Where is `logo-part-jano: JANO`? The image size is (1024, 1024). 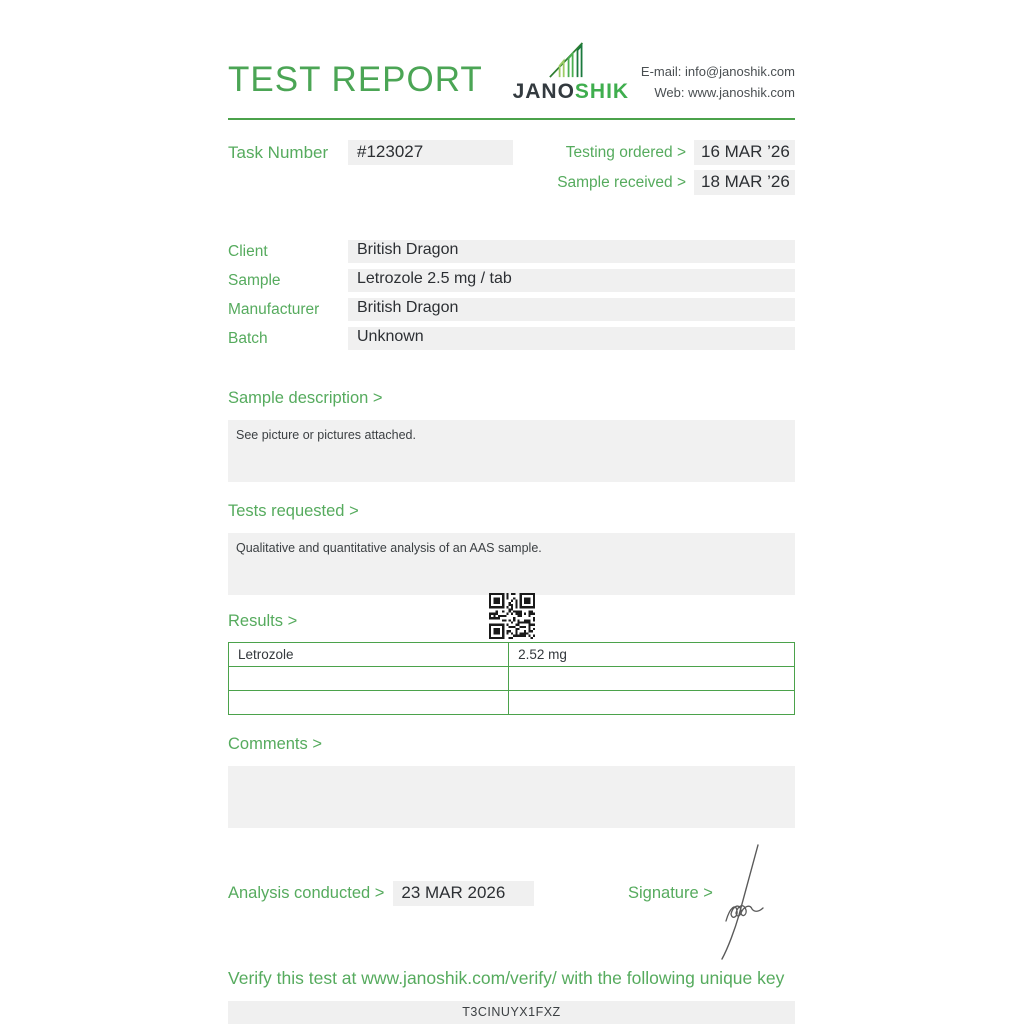
logo-part-jano: JANO is located at coordinates (543, 91).